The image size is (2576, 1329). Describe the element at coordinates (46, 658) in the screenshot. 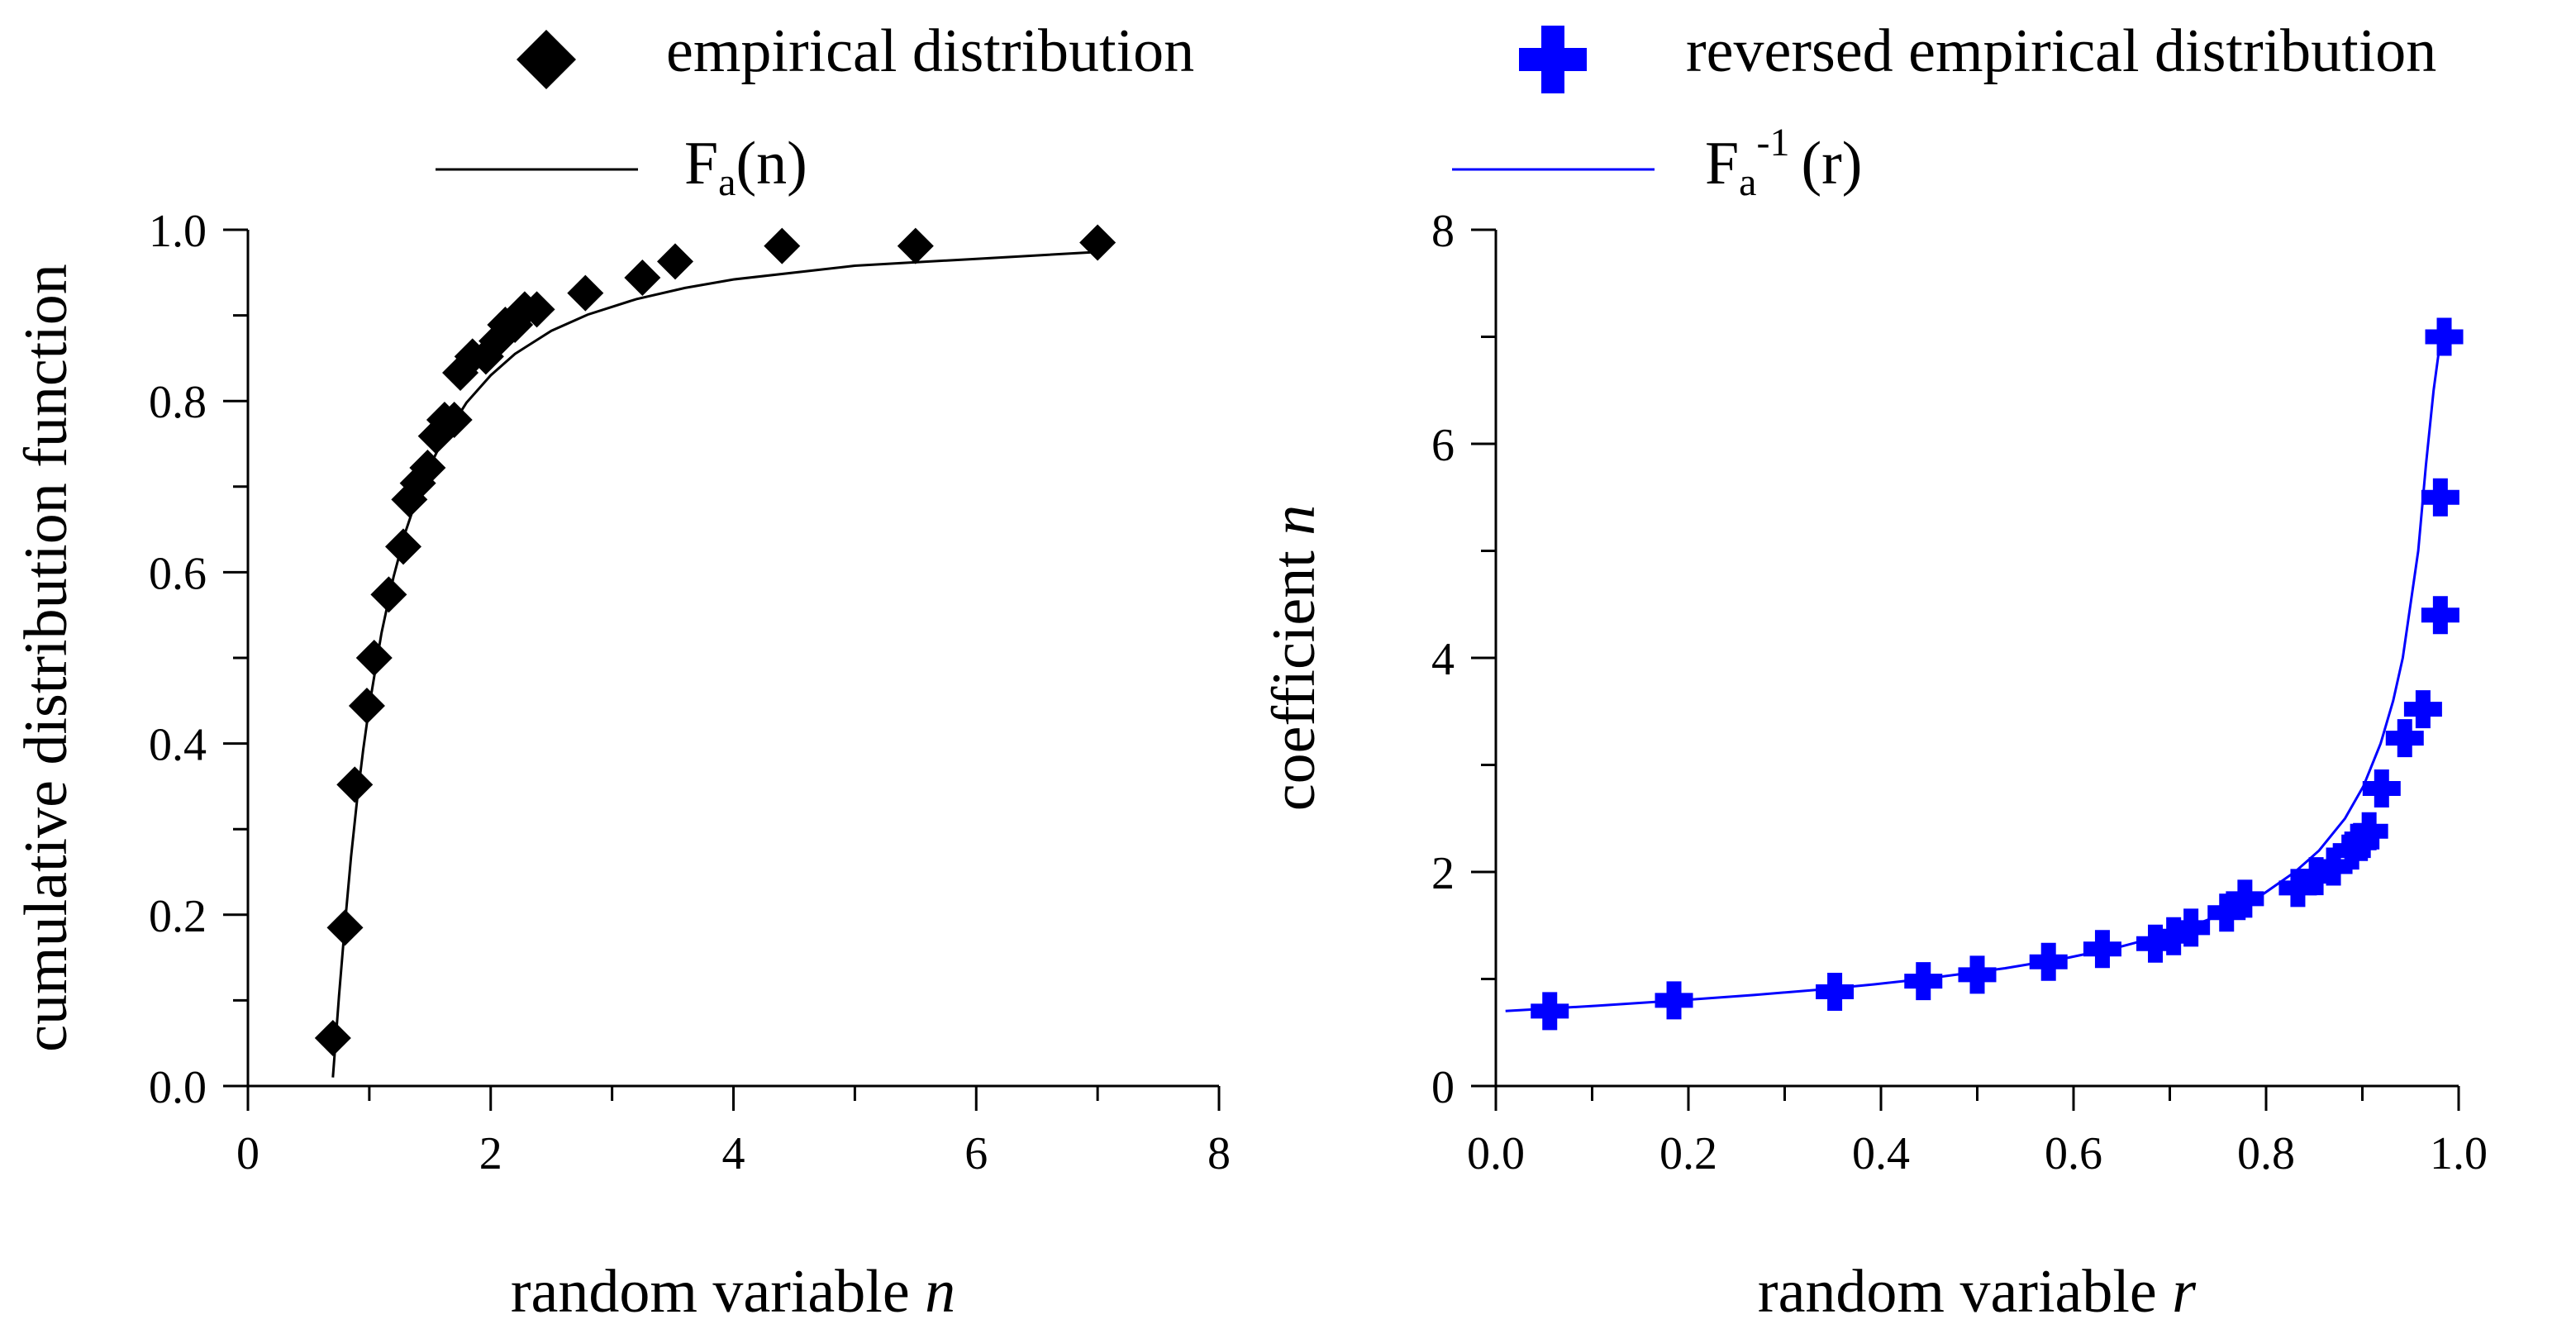

I see `left-y-axis-label: cumulative distribution function` at that location.